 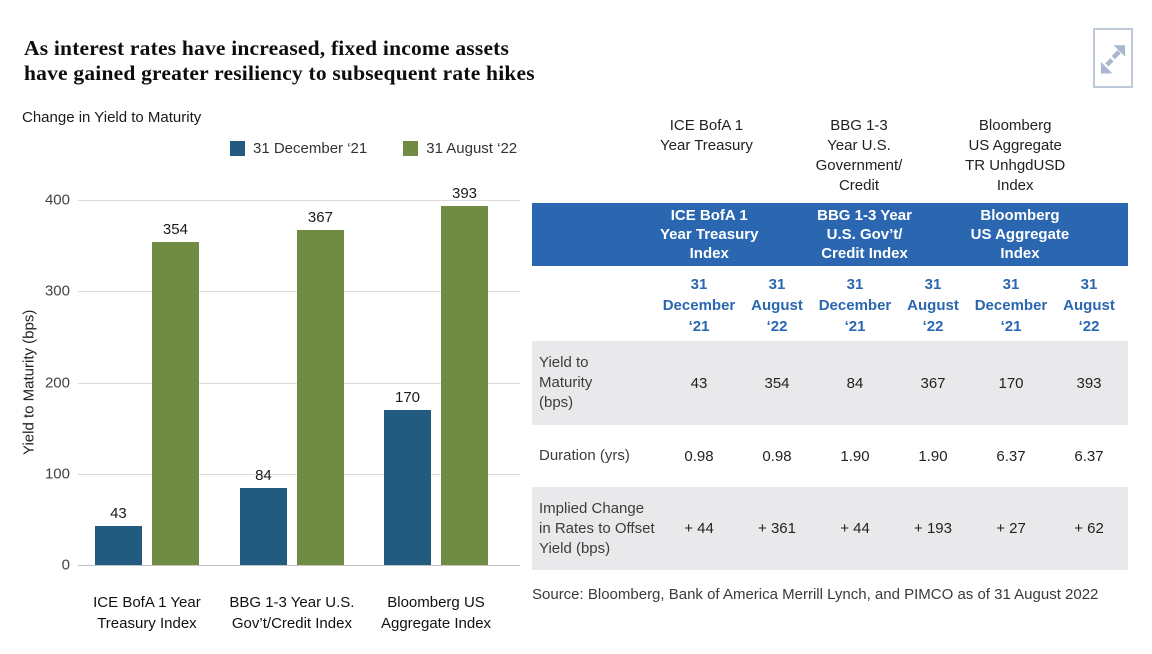 I want to click on bar: 354, so click(x=175, y=392).